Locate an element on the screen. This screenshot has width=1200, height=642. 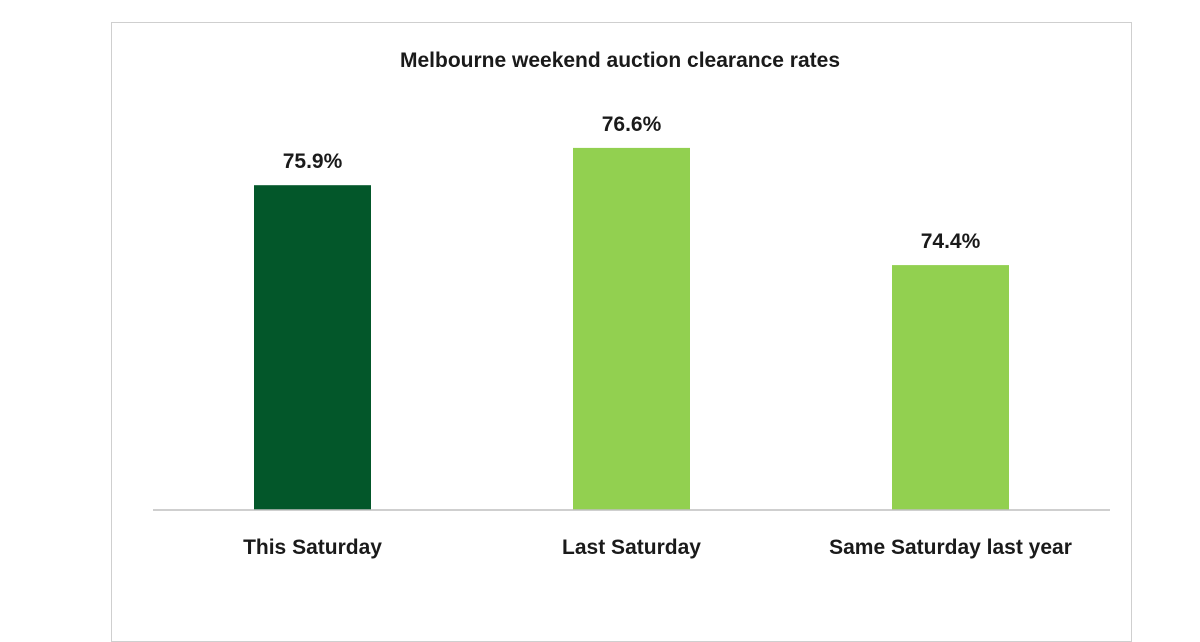
category-label-2: Last Saturday is located at coordinates (631, 547).